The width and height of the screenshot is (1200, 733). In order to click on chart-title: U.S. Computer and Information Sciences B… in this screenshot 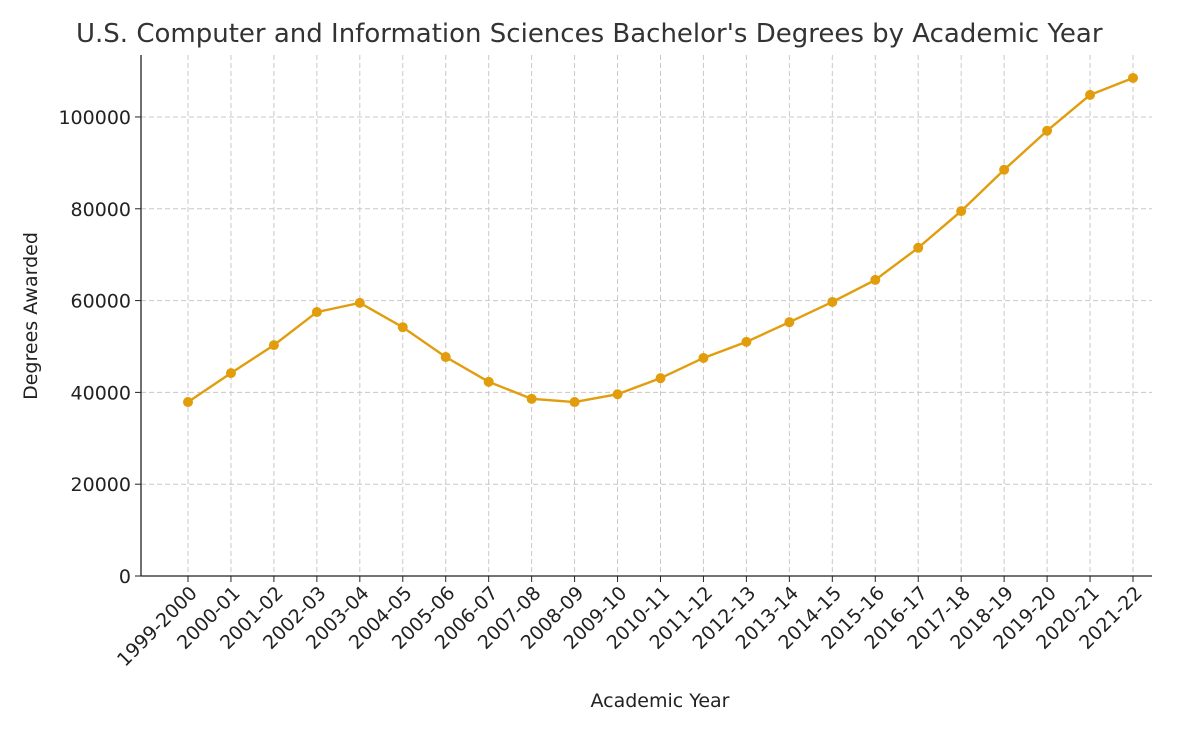, I will do `click(589, 34)`.